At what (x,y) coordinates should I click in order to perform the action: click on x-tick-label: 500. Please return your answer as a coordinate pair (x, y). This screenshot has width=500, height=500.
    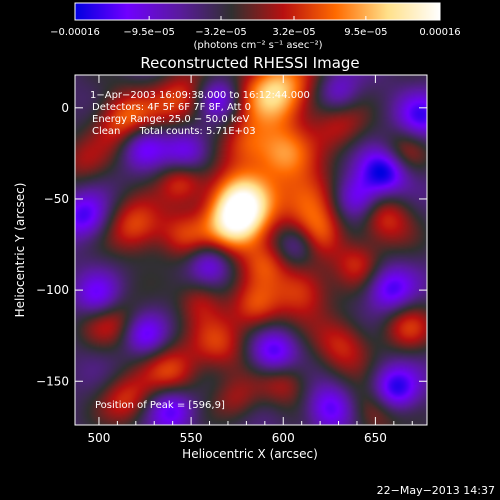
    Looking at the image, I should click on (99, 438).